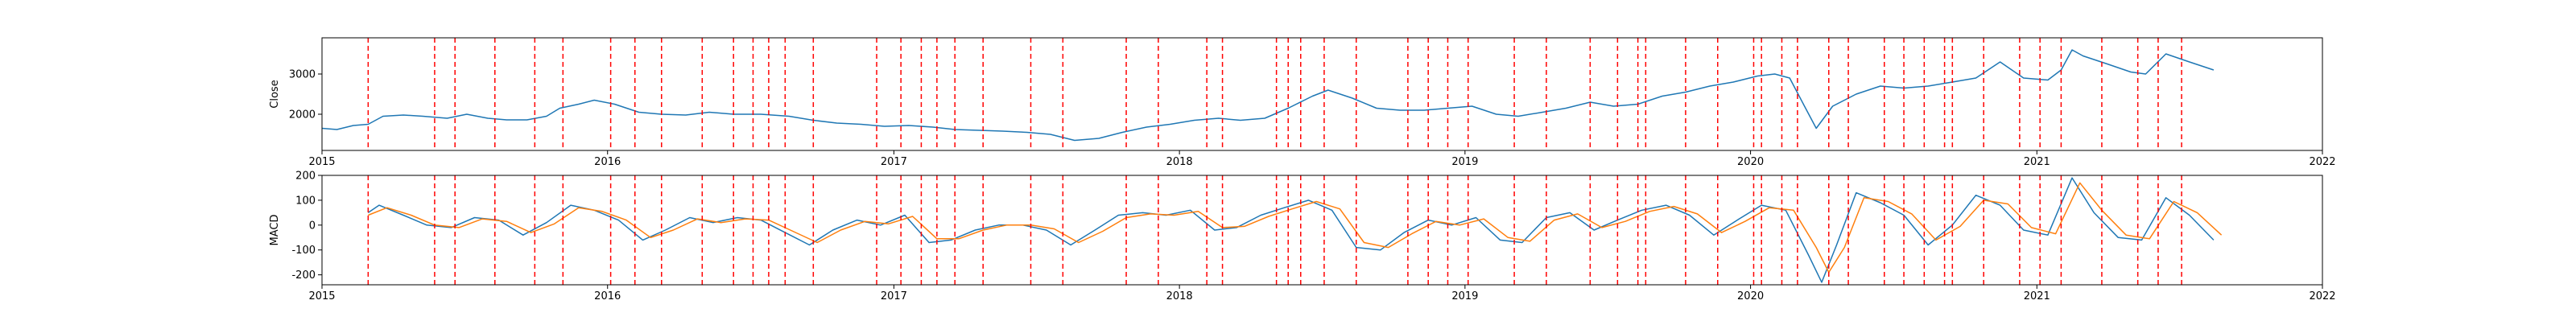 The width and height of the screenshot is (2576, 325). I want to click on y-tick-label: 200, so click(305, 177).